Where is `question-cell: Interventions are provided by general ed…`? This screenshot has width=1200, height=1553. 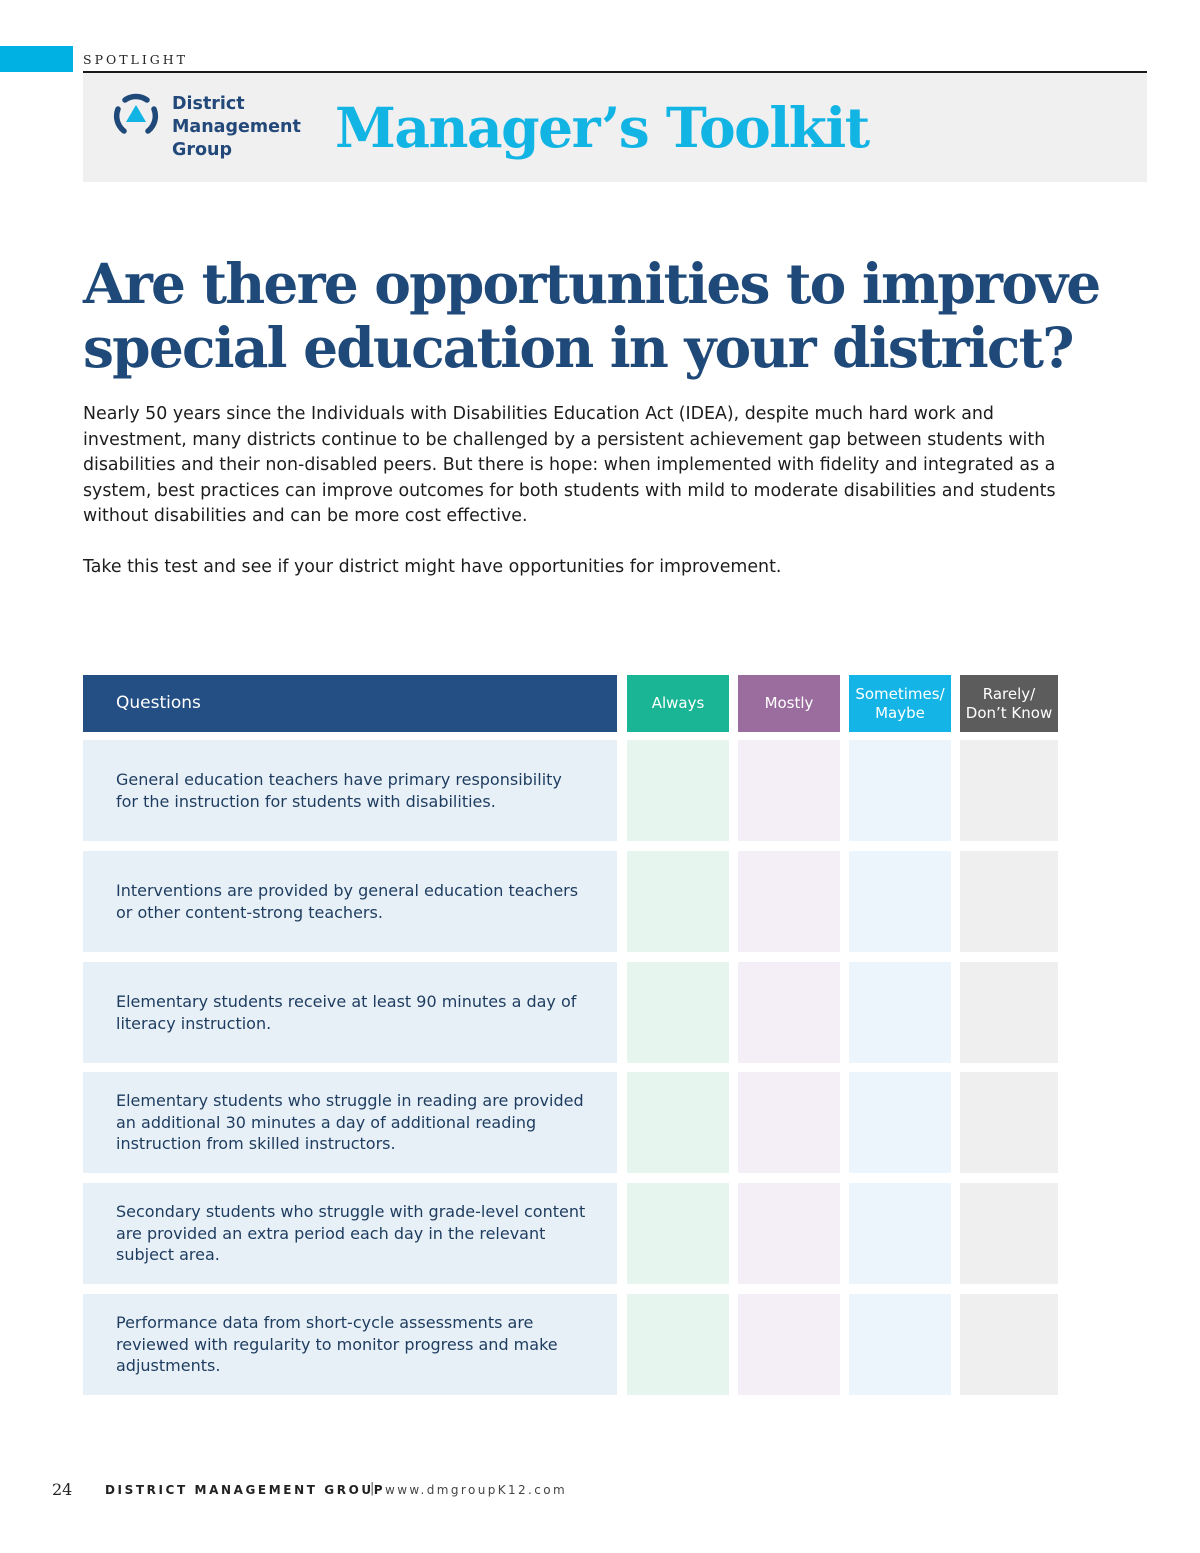 question-cell: Interventions are provided by general ed… is located at coordinates (350, 901).